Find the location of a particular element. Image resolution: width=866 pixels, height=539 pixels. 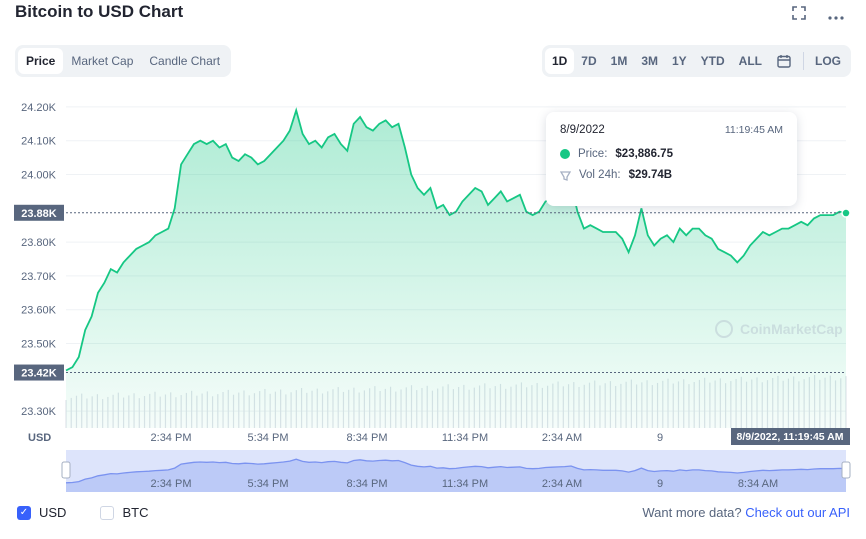

current-price-label: 23.88K is located at coordinates (39, 214).